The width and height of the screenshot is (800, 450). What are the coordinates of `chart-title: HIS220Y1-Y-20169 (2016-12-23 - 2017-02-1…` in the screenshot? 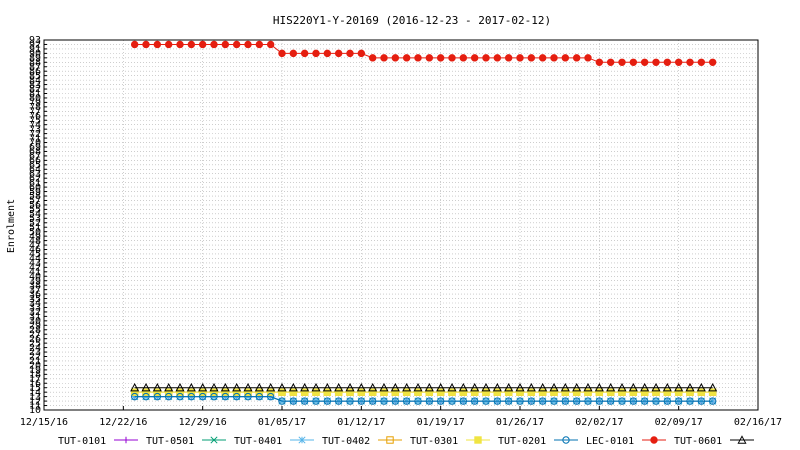 It's located at (412, 20).